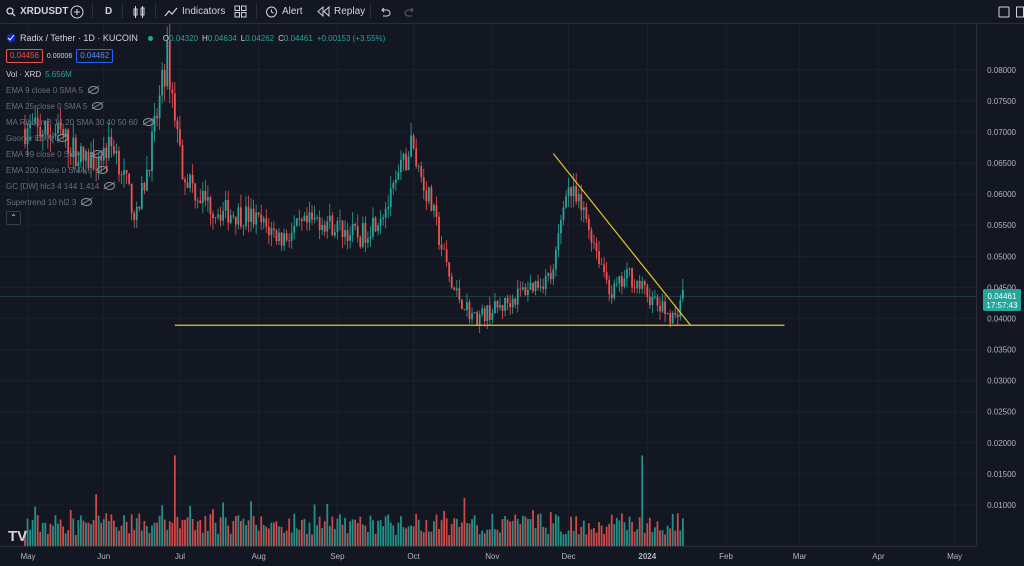 This screenshot has height=566, width=1024. What do you see at coordinates (240, 11) in the screenshot?
I see `layout-templates-button` at bounding box center [240, 11].